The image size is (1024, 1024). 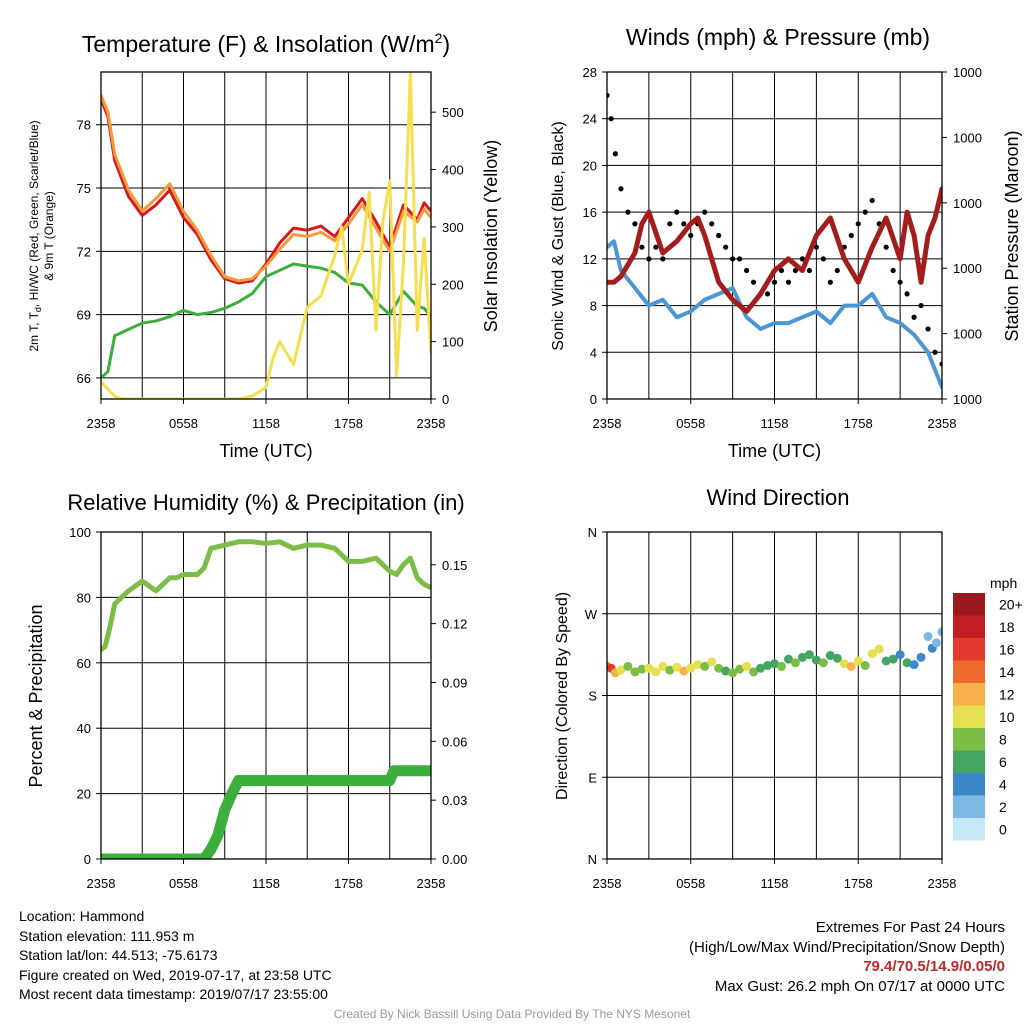 I want to click on y-axis-label-line2: & 9m T (Orange), so click(x=49, y=236).